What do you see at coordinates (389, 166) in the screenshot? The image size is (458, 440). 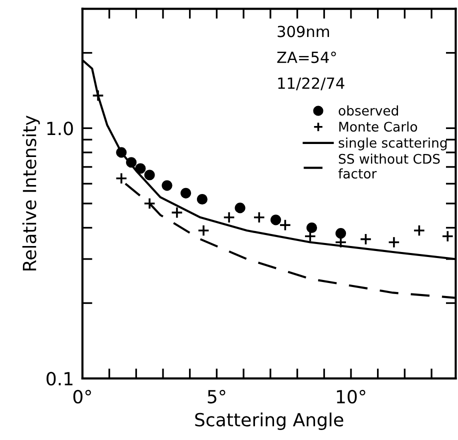 I see `legend-label: SS without CDS factor` at bounding box center [389, 166].